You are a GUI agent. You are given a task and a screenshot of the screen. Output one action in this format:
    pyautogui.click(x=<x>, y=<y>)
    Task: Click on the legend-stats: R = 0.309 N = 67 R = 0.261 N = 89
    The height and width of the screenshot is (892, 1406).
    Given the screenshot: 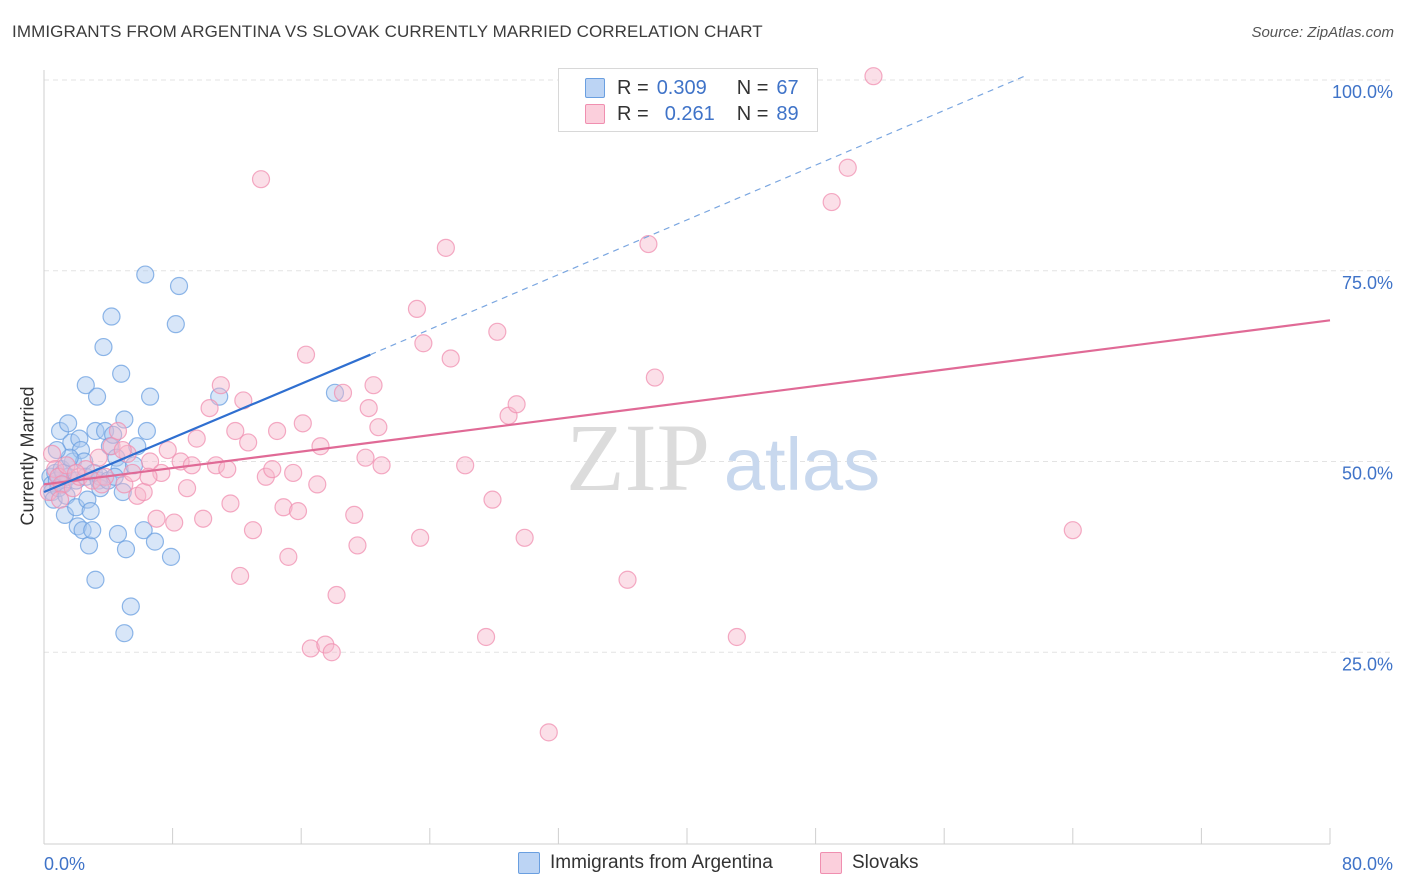 What is the action you would take?
    pyautogui.click(x=688, y=100)
    